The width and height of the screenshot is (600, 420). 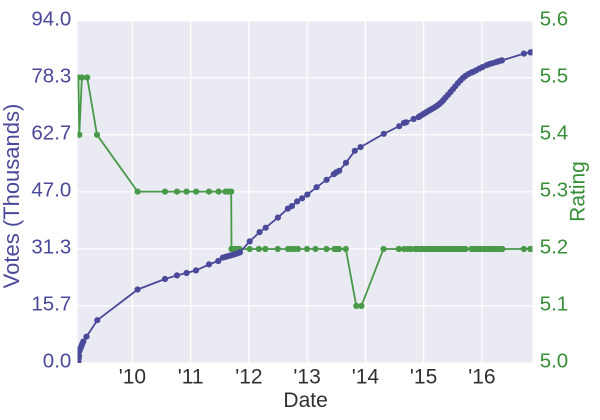 What do you see at coordinates (51, 304) in the screenshot?
I see `svg-text: 15.7` at bounding box center [51, 304].